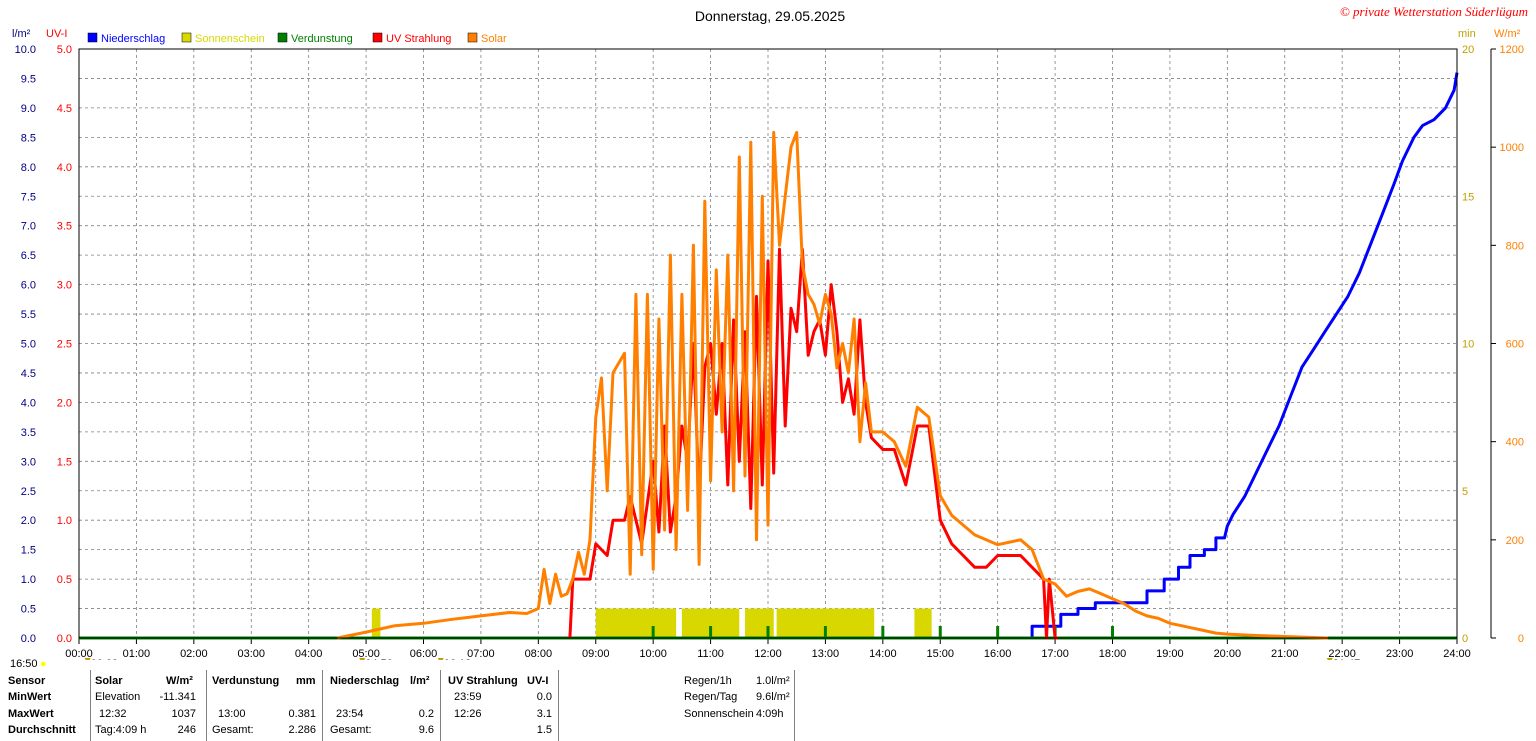 This screenshot has height=741, width=1536. What do you see at coordinates (1512, 148) in the screenshot?
I see `solar-tick-label: 1000` at bounding box center [1512, 148].